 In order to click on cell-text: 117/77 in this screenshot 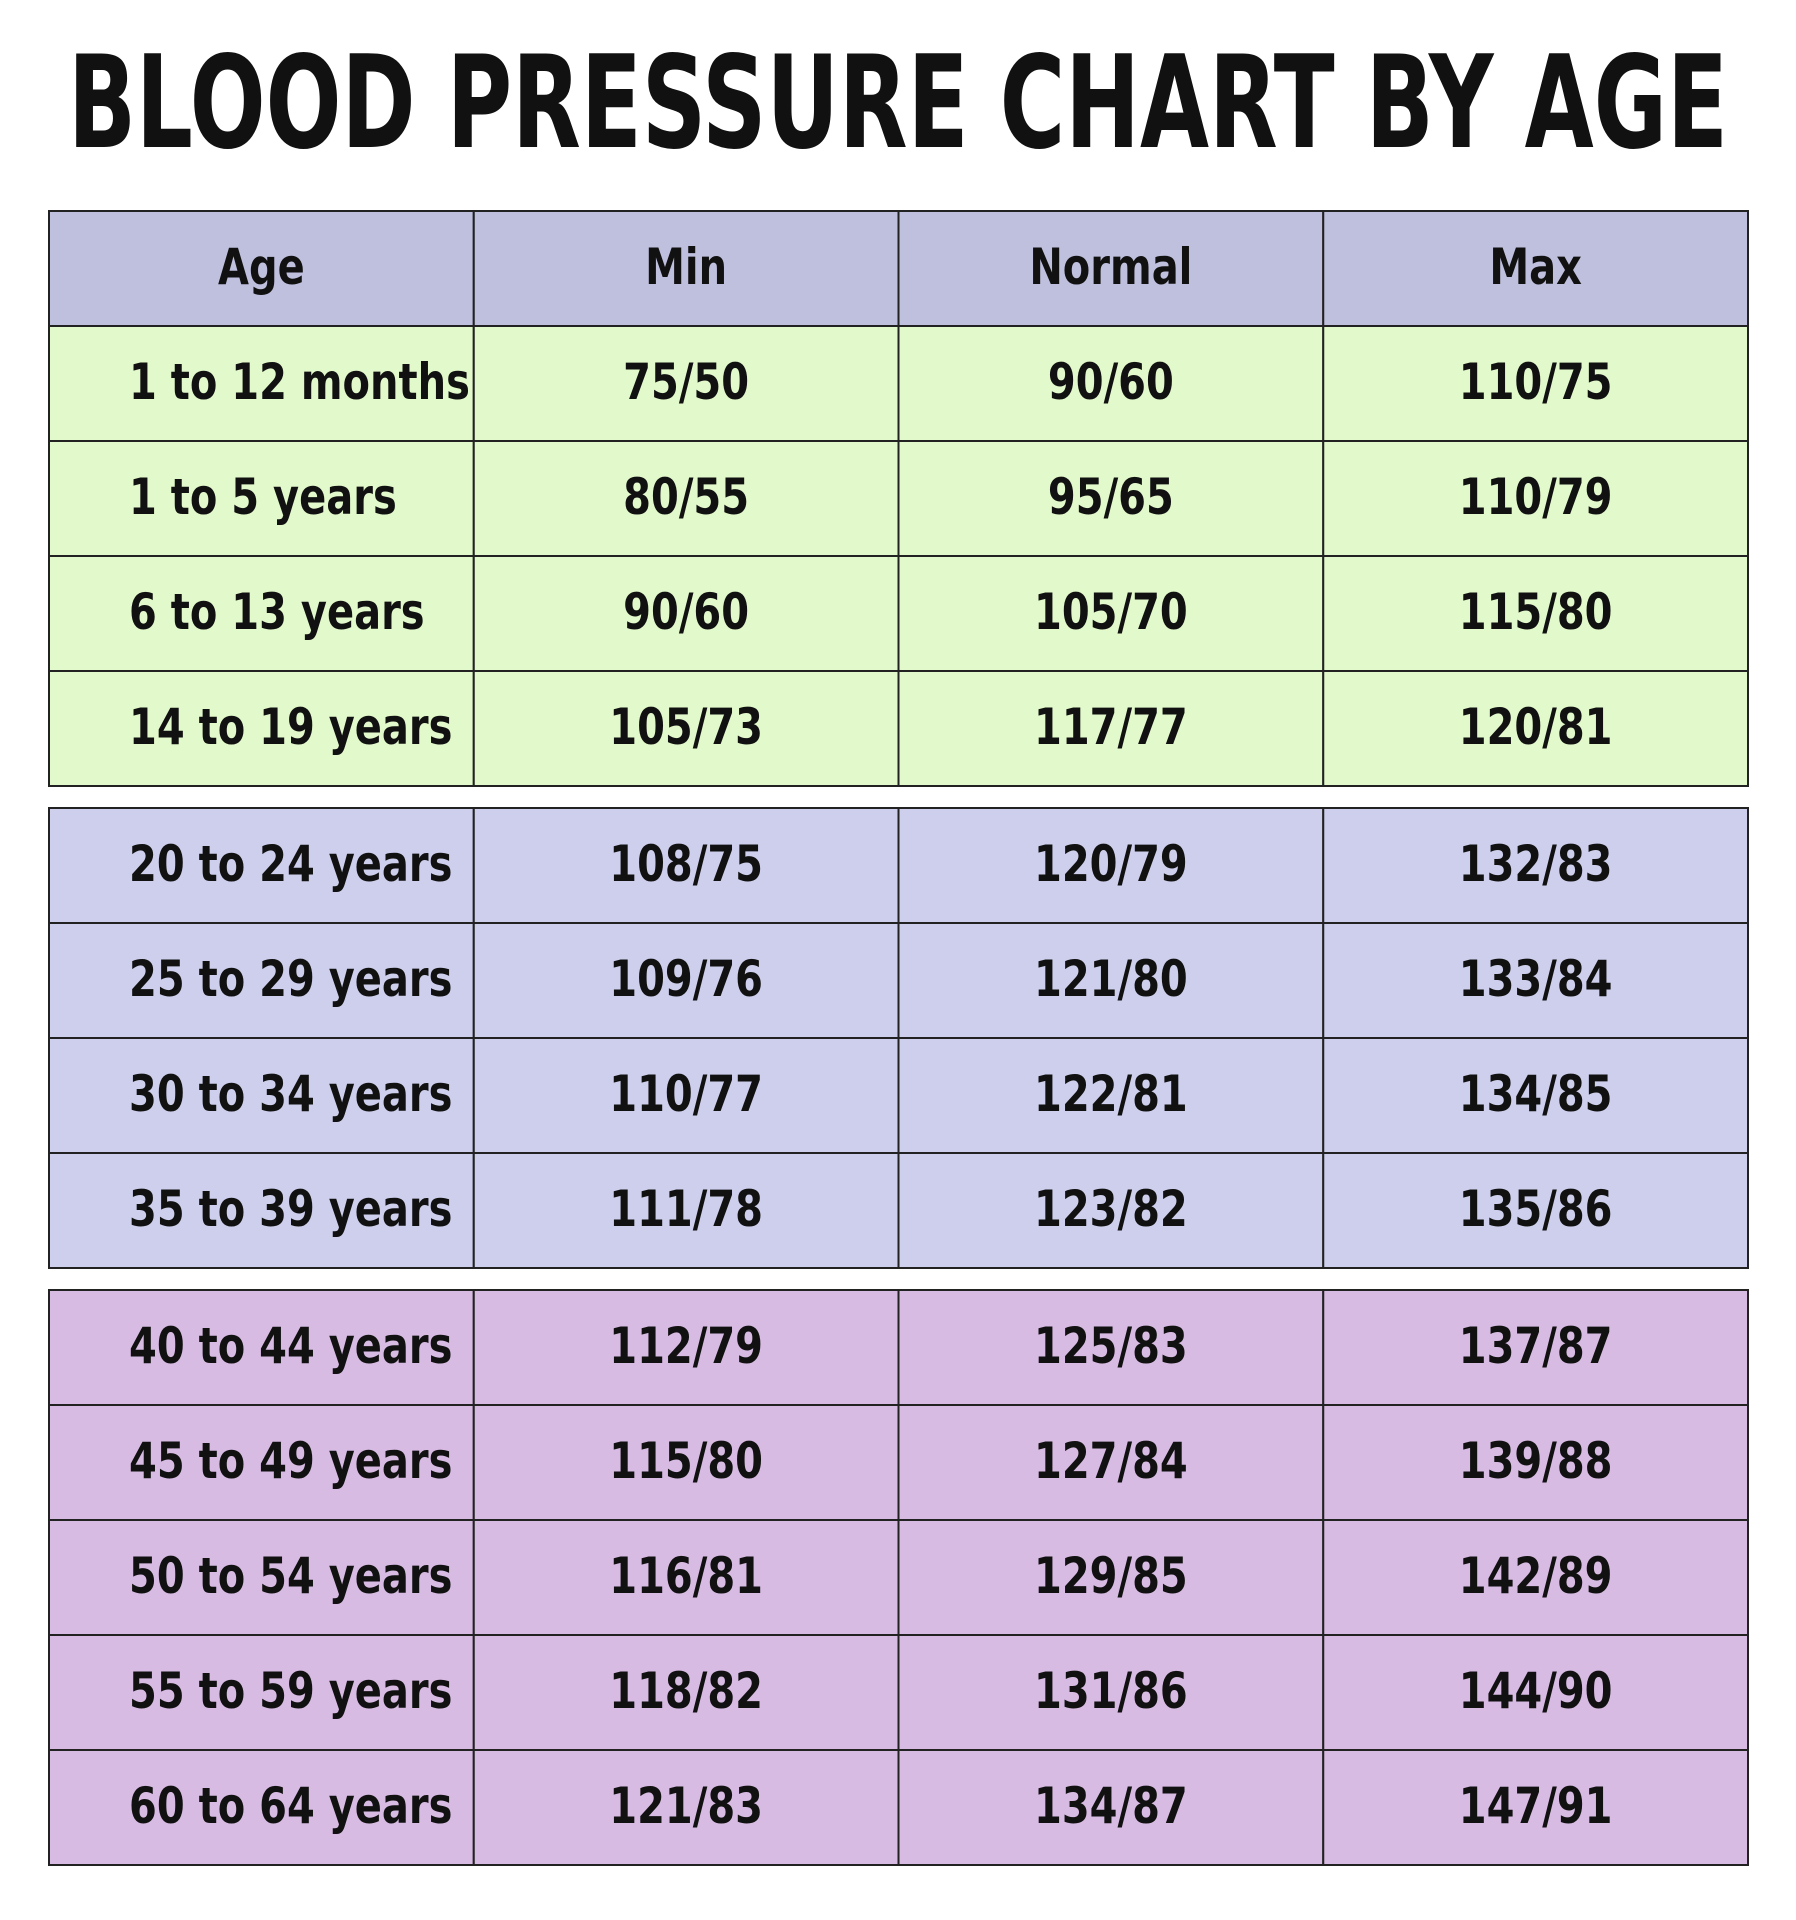, I will do `click(1111, 727)`.